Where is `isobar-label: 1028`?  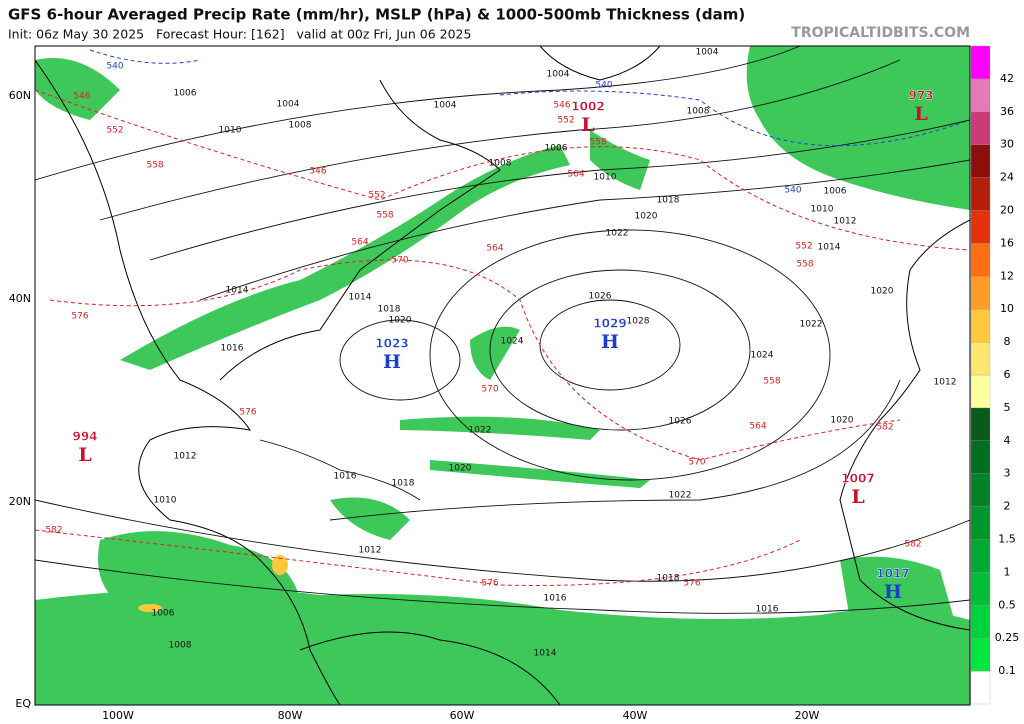
isobar-label: 1028 is located at coordinates (638, 322).